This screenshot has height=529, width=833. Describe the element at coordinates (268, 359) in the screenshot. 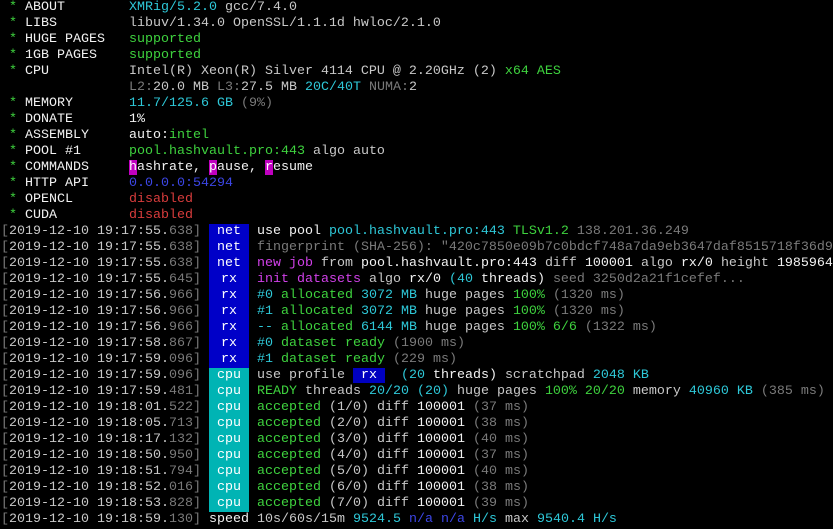

I see `text-segment: #1` at that location.